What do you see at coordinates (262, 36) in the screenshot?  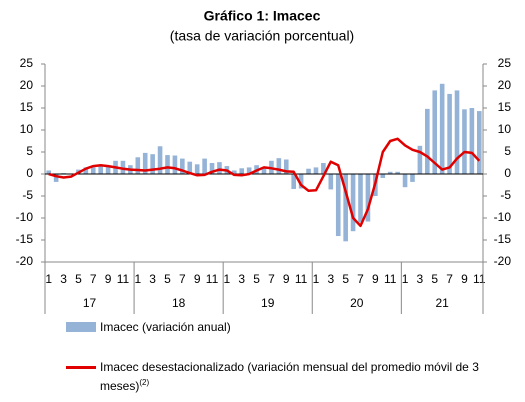 I see `chart-subtitle: (tasa de variación porcentual)` at bounding box center [262, 36].